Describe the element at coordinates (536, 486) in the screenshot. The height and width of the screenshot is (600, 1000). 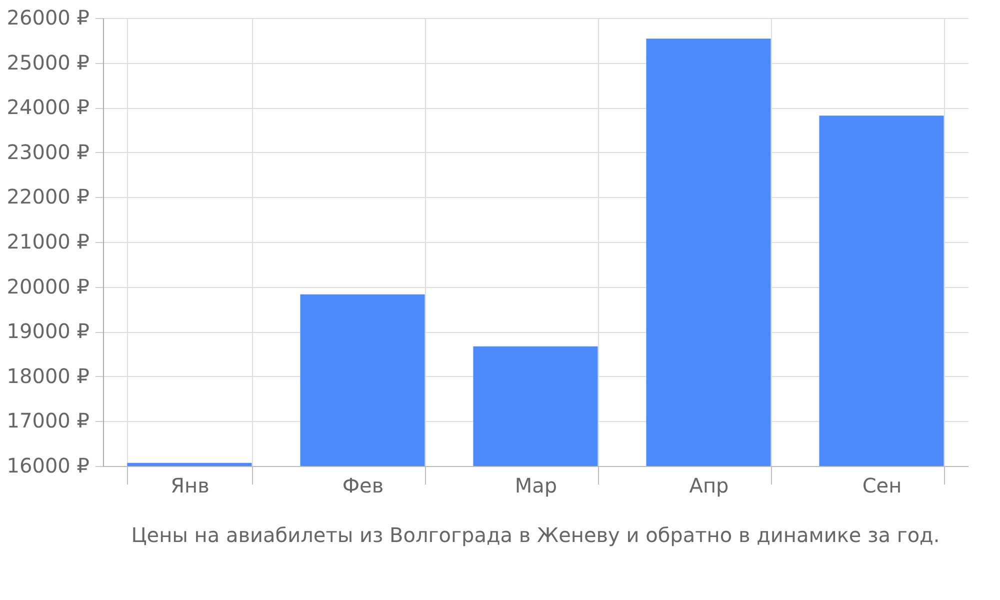
I see `x-tick-label: Мар` at that location.